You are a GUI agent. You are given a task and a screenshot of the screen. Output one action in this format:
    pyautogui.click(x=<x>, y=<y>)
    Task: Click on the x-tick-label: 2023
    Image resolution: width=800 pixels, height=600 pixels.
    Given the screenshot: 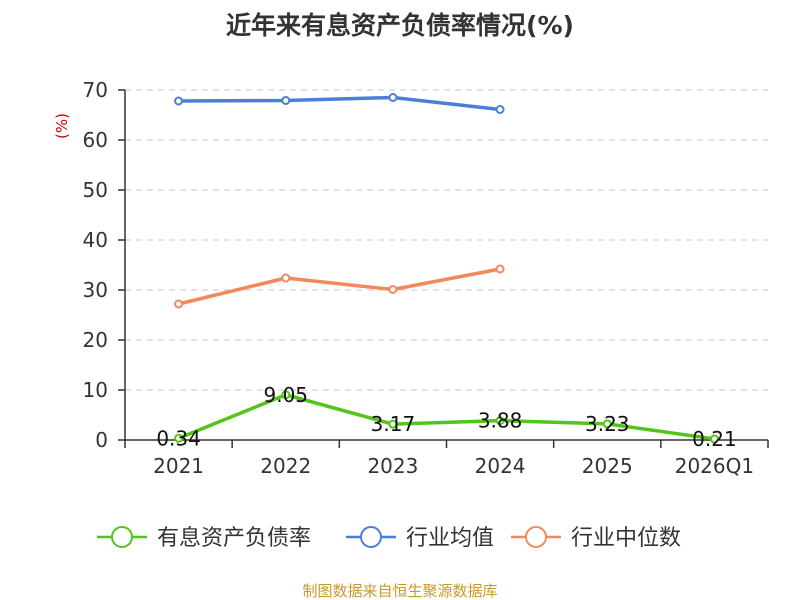 What is the action you would take?
    pyautogui.click(x=392, y=466)
    